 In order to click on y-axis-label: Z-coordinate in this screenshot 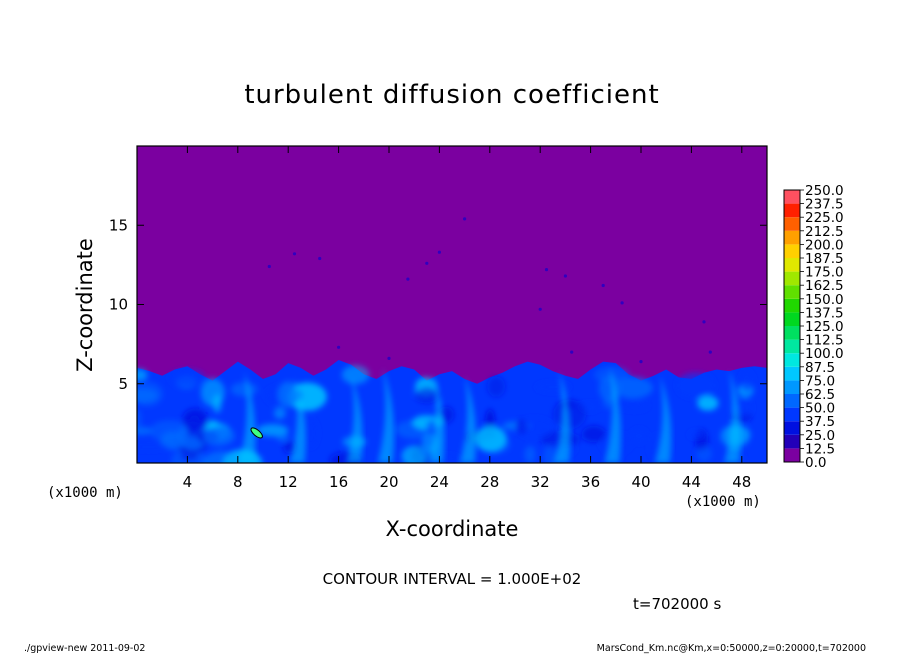, I will do `click(85, 305)`.